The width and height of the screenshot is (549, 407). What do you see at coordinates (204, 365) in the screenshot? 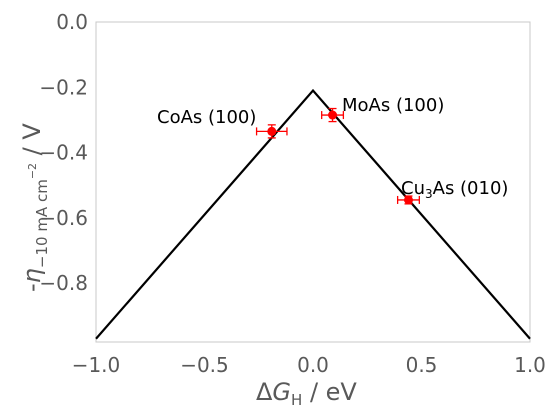
I see `x-tick-label: −0.5` at bounding box center [204, 365].